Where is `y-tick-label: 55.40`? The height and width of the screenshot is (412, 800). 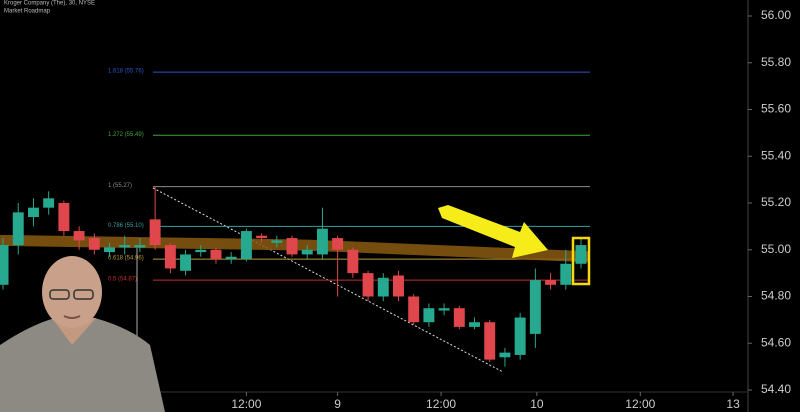
y-tick-label: 55.40 is located at coordinates (776, 155).